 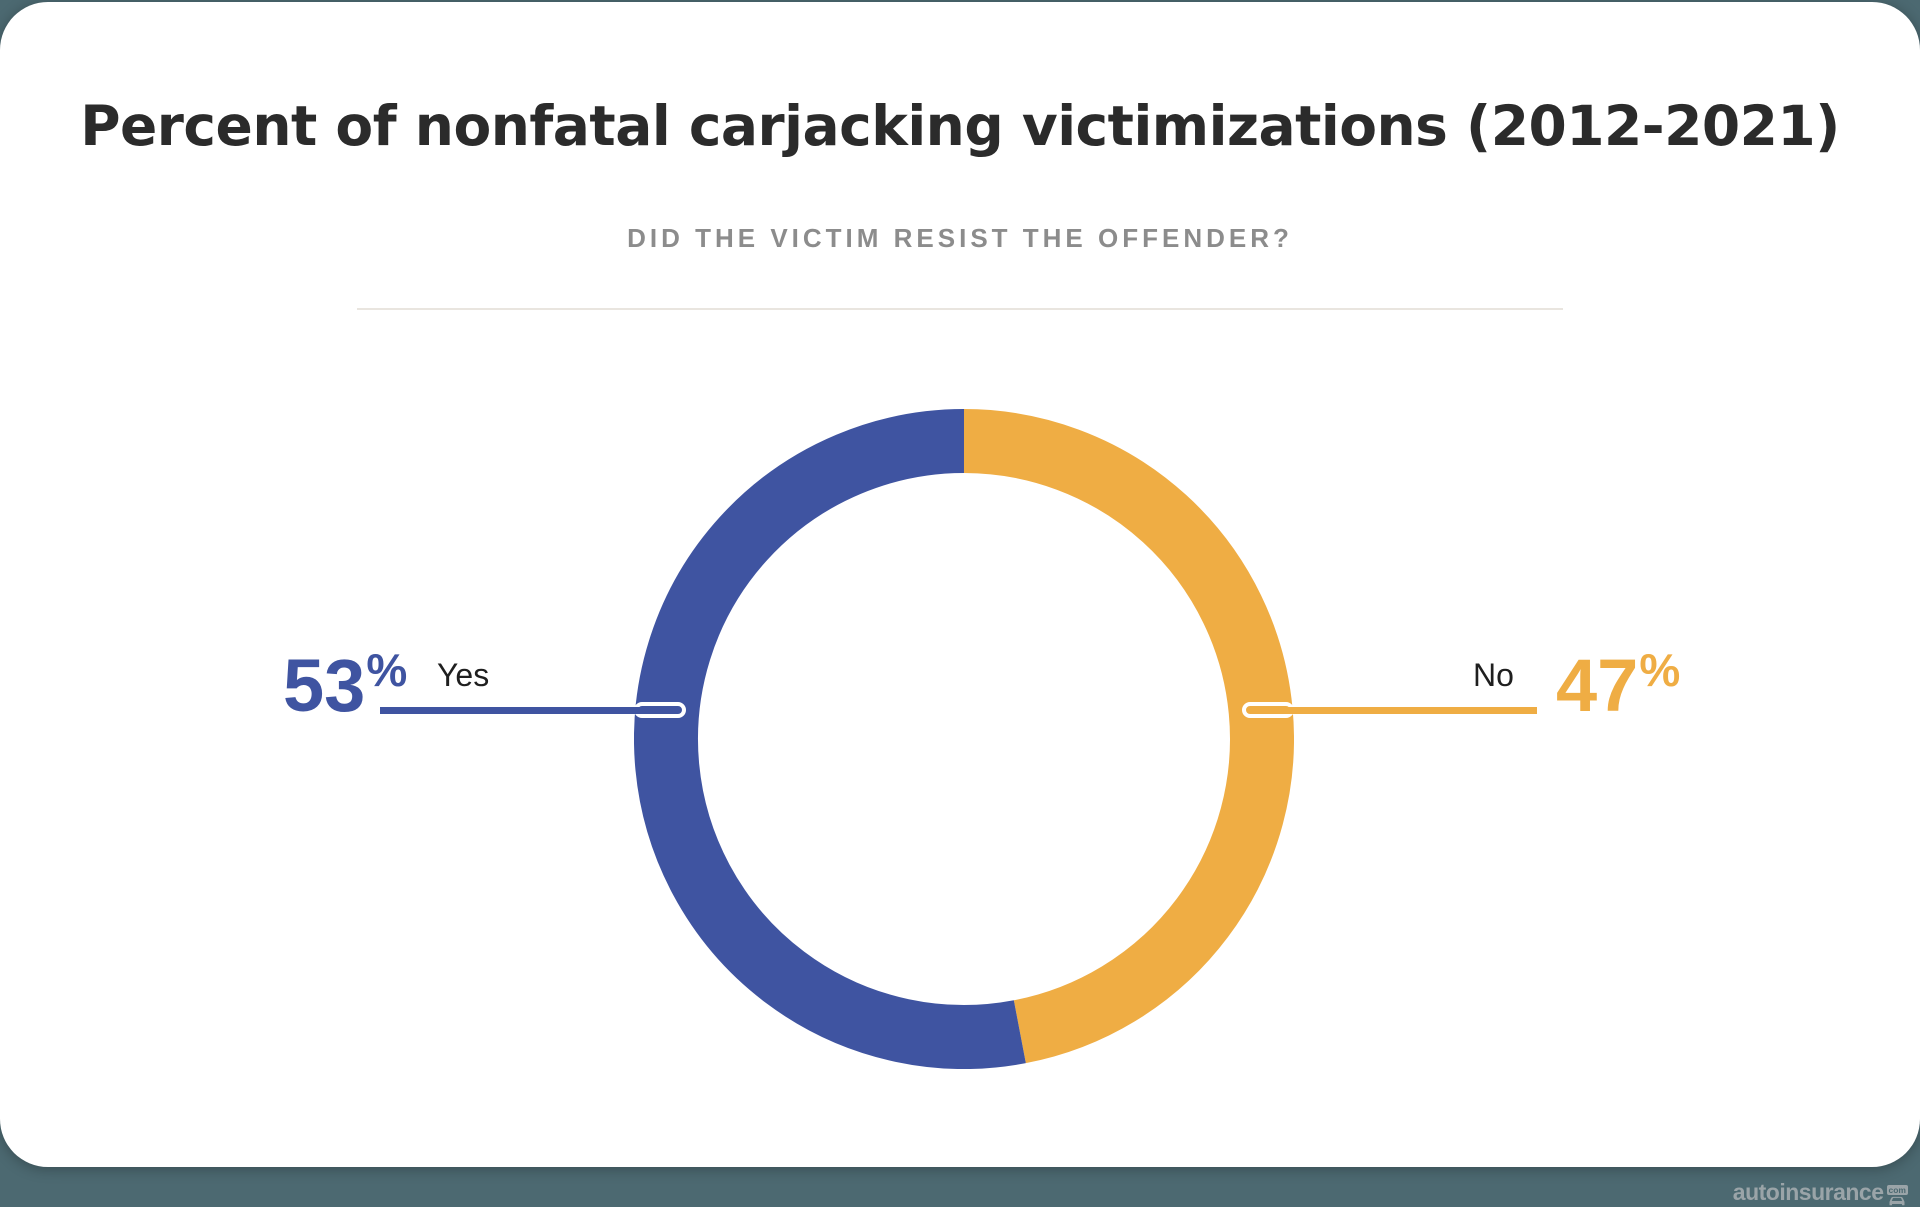 What do you see at coordinates (1897, 1189) in the screenshot?
I see `watermark-badge: com` at bounding box center [1897, 1189].